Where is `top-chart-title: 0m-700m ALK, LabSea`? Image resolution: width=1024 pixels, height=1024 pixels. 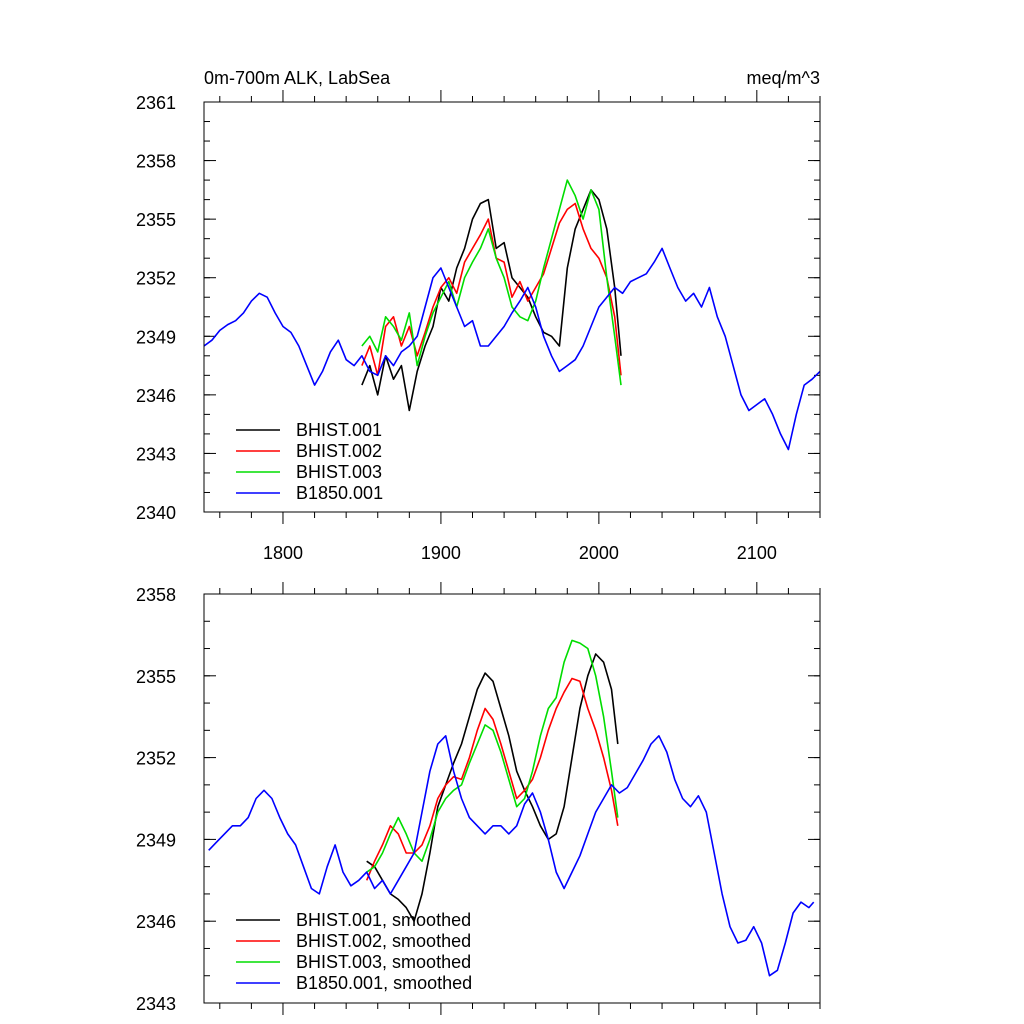 top-chart-title: 0m-700m ALK, LabSea is located at coordinates (297, 78).